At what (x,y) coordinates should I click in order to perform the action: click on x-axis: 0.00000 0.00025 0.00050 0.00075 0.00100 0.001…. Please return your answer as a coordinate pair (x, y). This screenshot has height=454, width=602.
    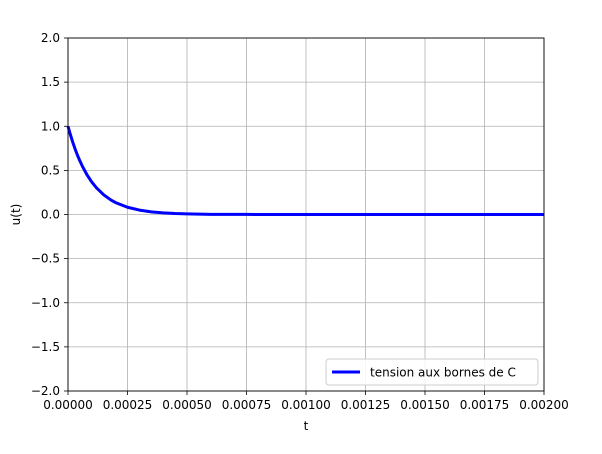
    Looking at the image, I should click on (306, 401).